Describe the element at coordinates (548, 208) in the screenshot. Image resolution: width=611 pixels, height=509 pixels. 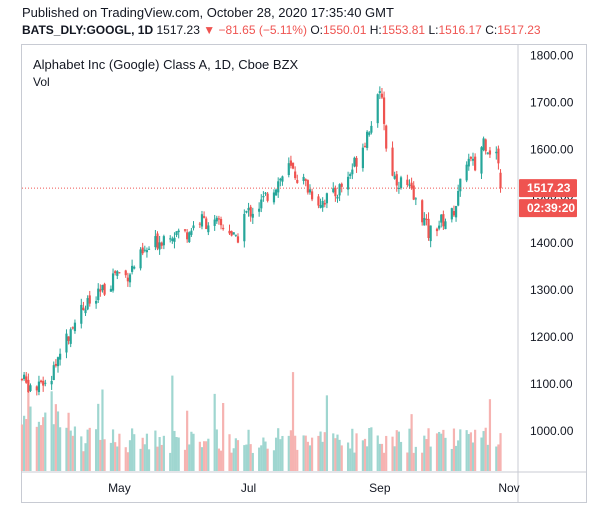
I see `countdown-badge` at that location.